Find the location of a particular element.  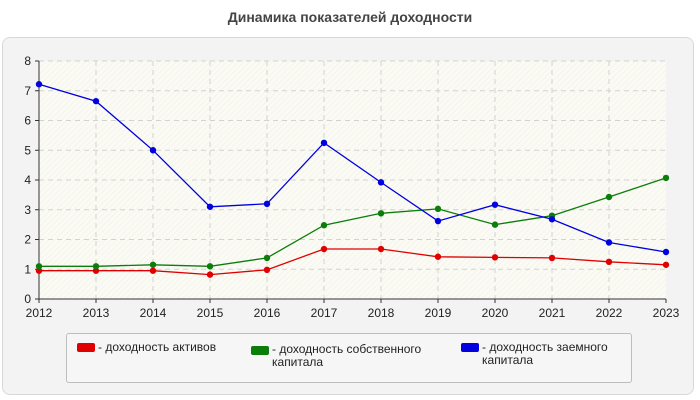

x-tick-label: 2012 is located at coordinates (39, 313).